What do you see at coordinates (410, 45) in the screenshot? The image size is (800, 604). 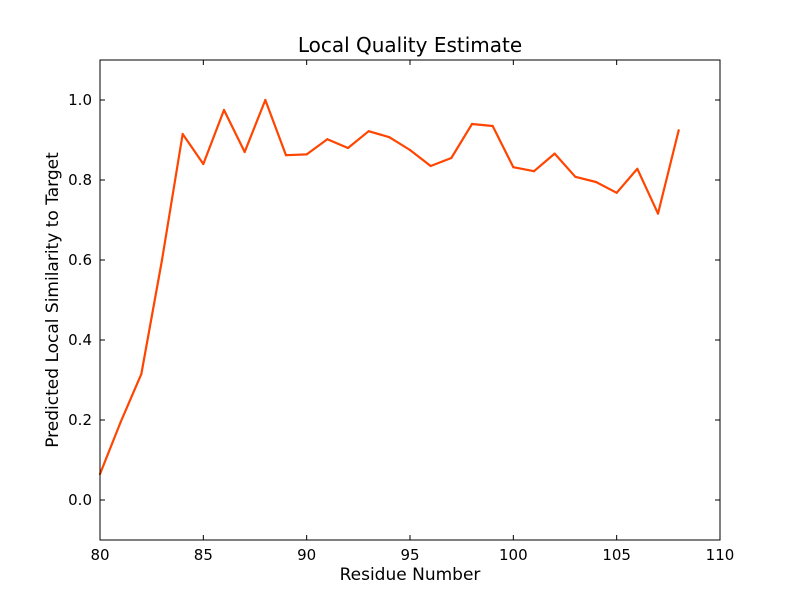 I see `chart-title: Local Quality Estimate` at bounding box center [410, 45].